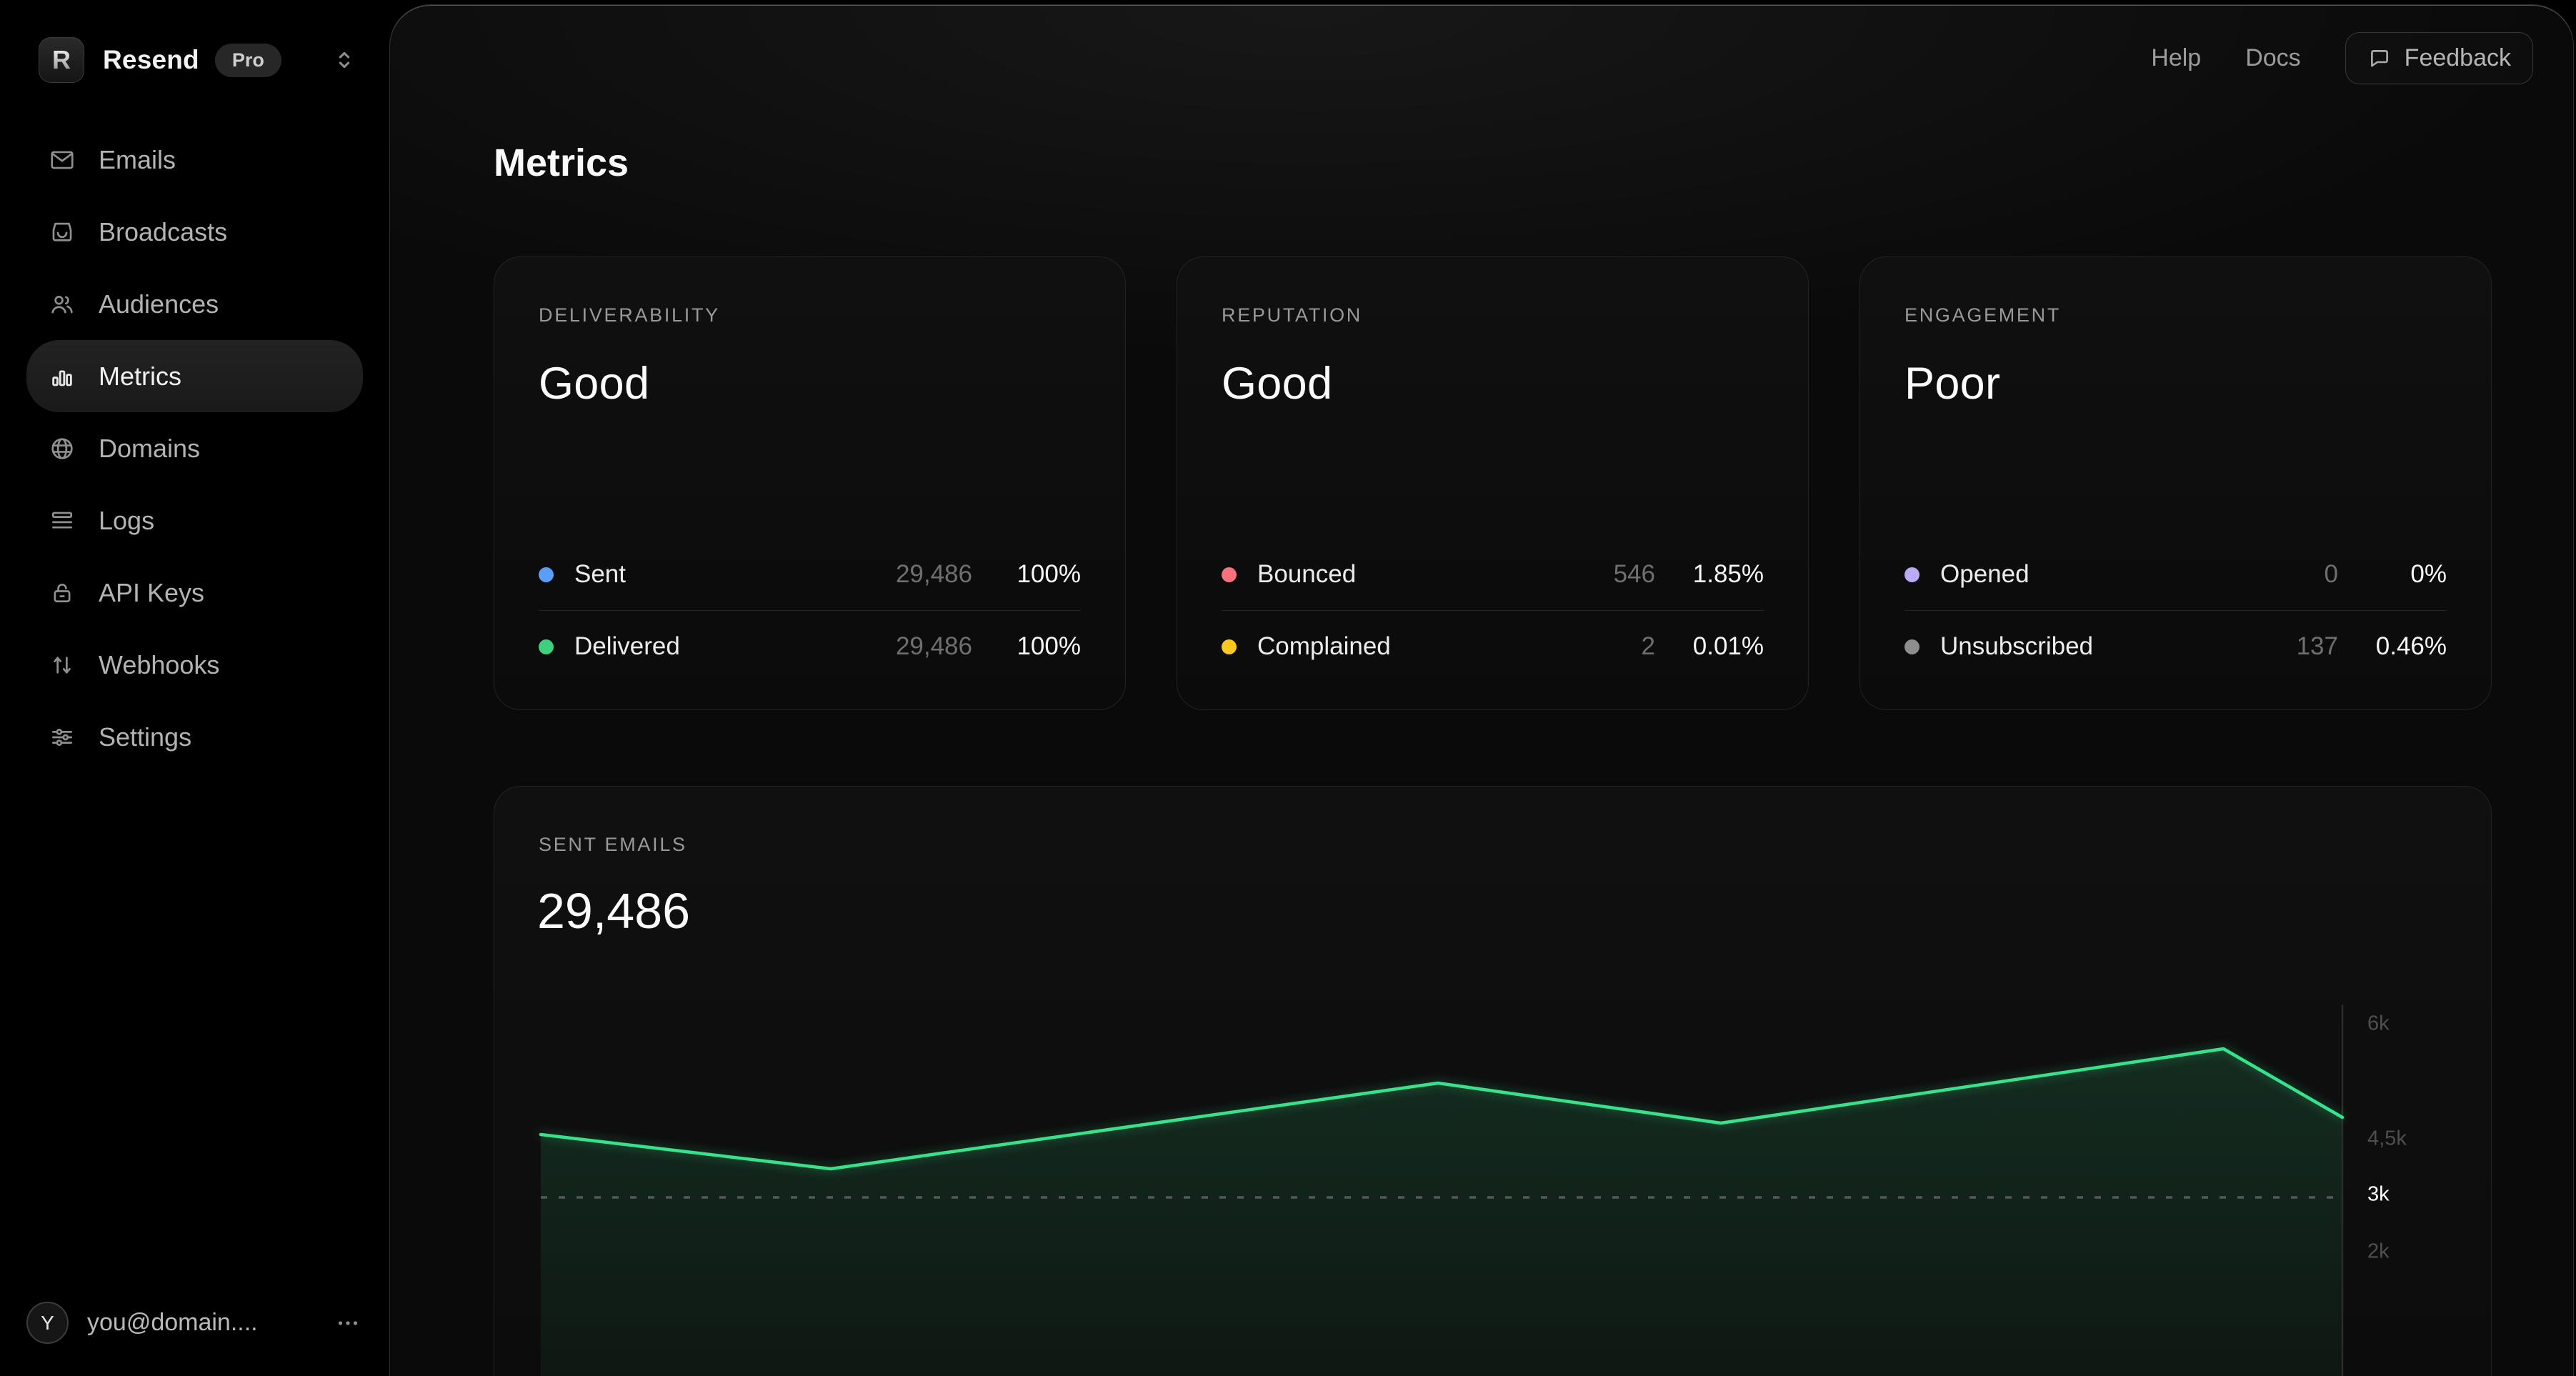  What do you see at coordinates (152, 592) in the screenshot?
I see `sidebar-item-label: API Keys` at bounding box center [152, 592].